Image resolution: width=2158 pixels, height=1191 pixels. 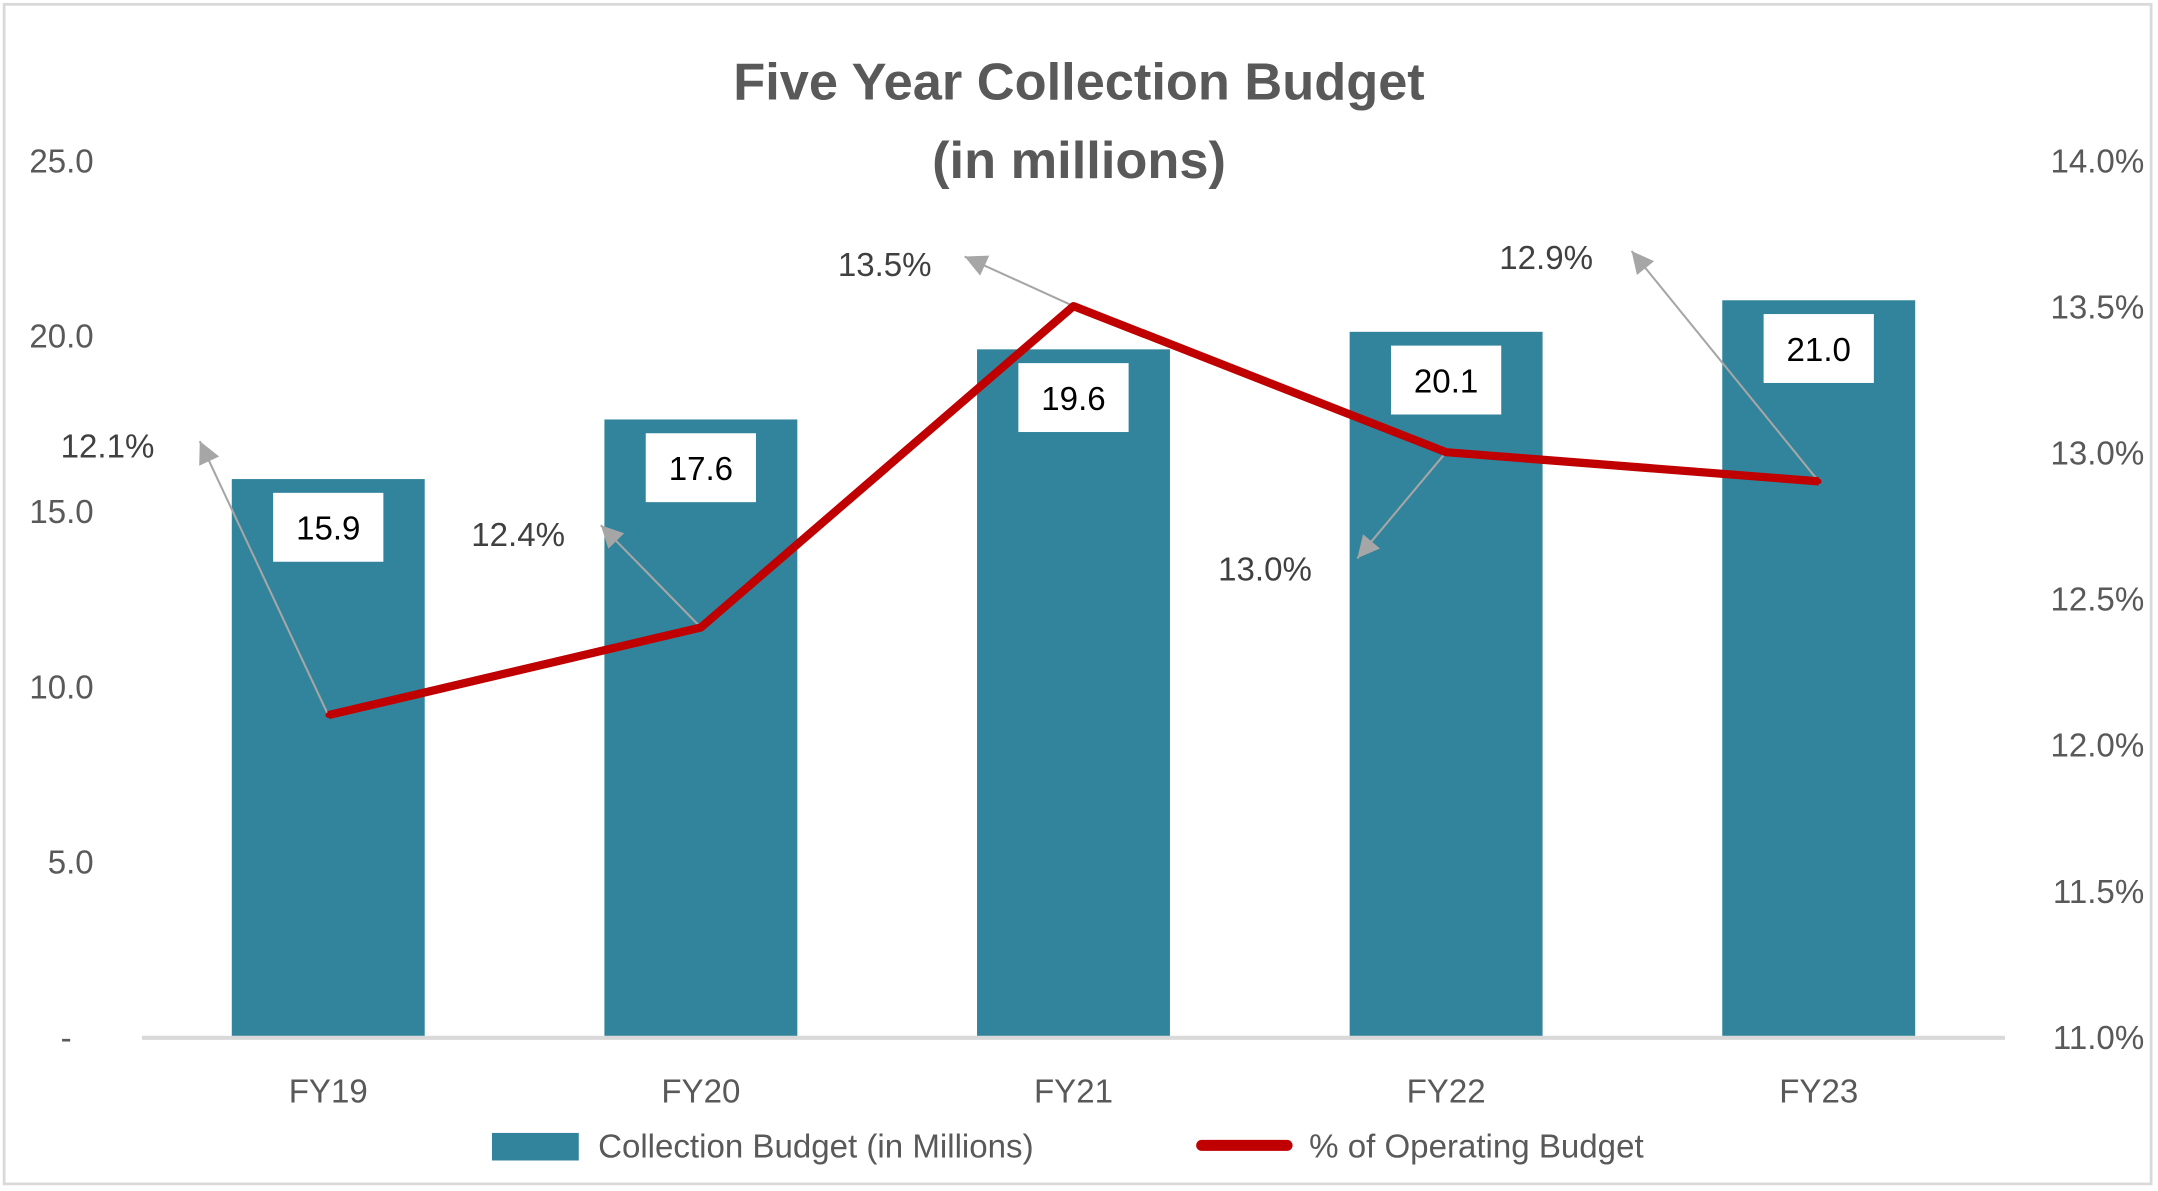 I want to click on bar-data-label: 20.1, so click(x=1446, y=381).